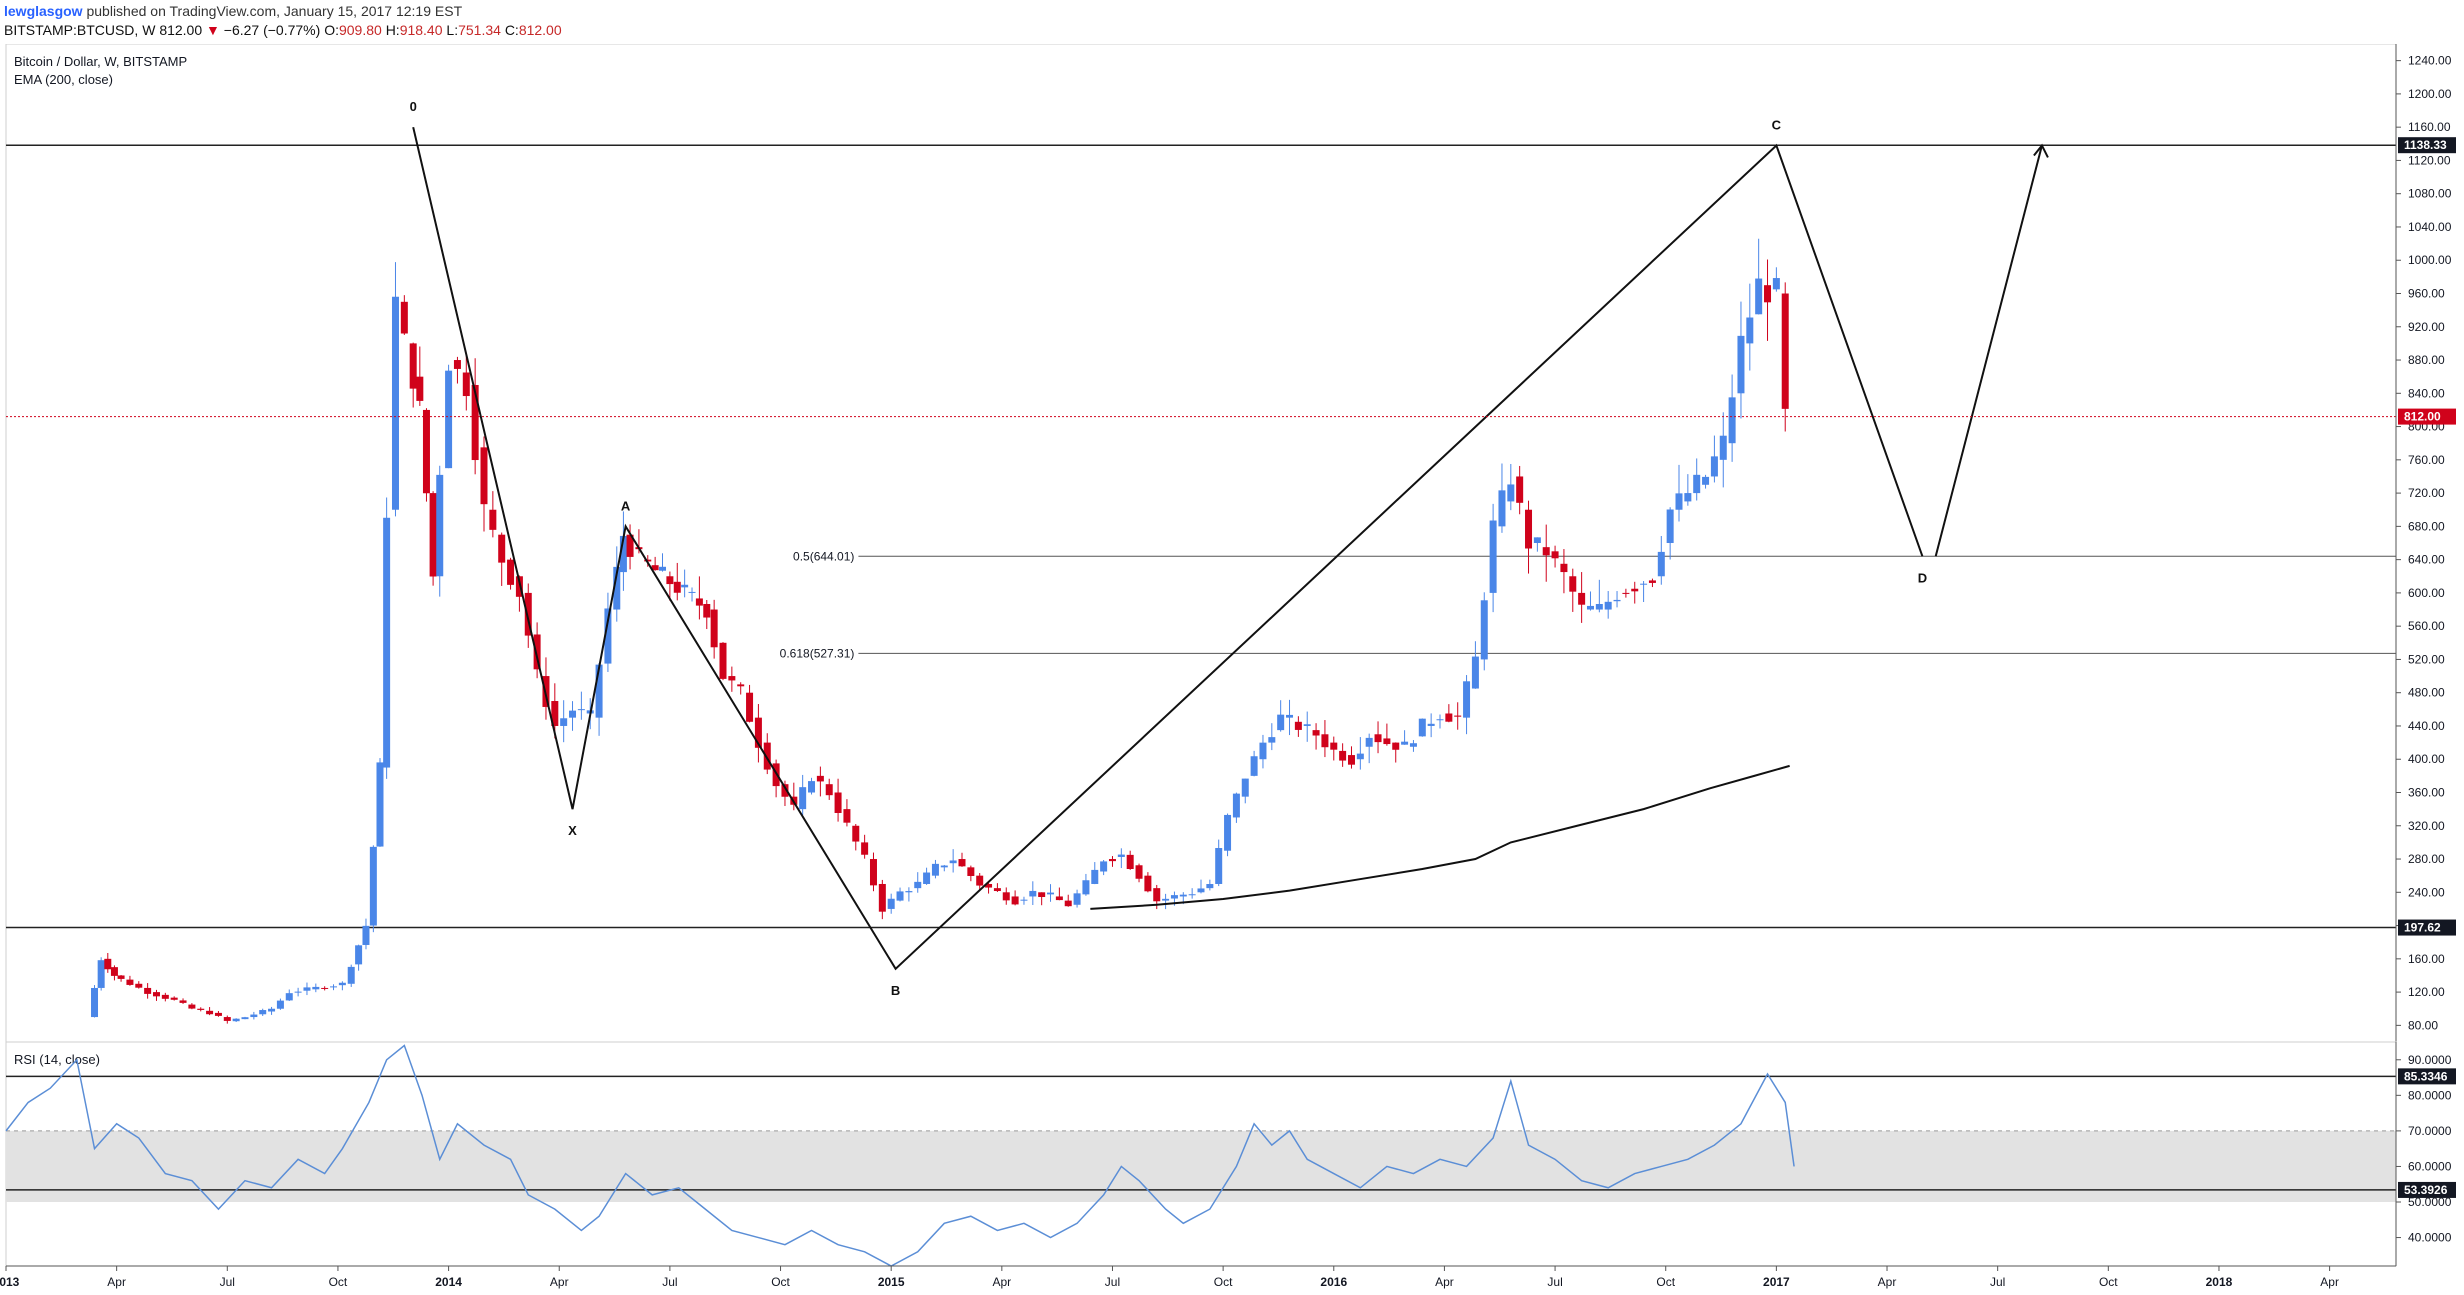 Image resolution: width=2464 pixels, height=1295 pixels. What do you see at coordinates (2426, 759) in the screenshot?
I see `price-tick-label: 400.00` at bounding box center [2426, 759].